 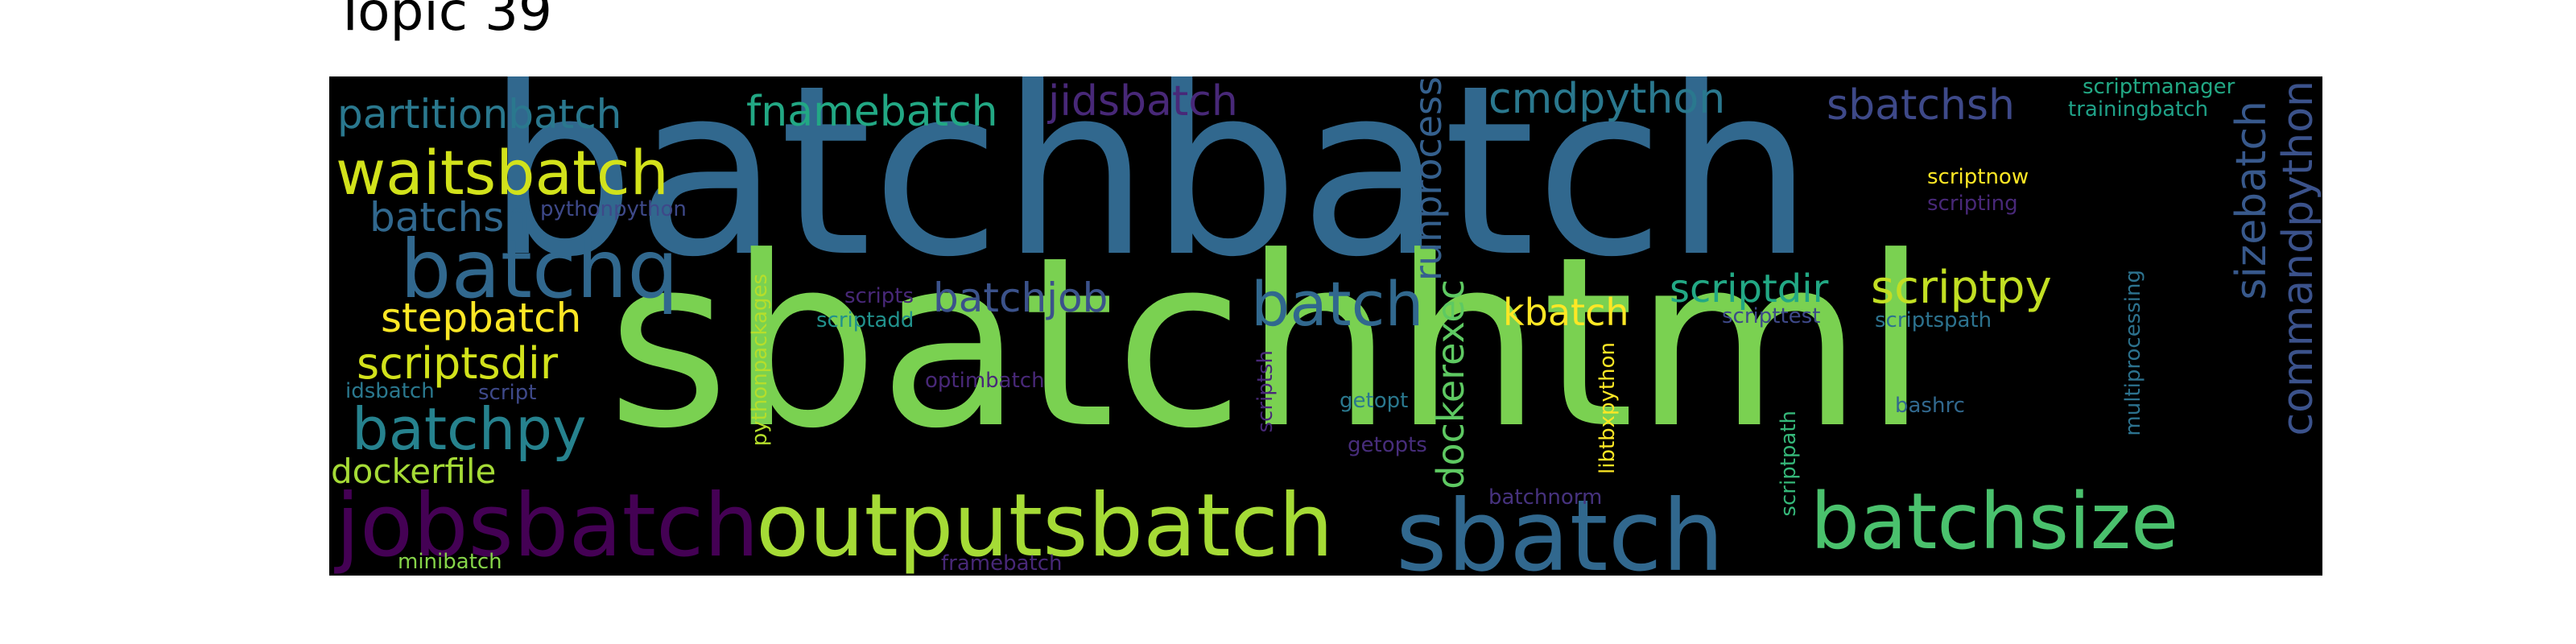 What do you see at coordinates (1143, 101) in the screenshot?
I see `word-jidsbatch: jidsbatch` at bounding box center [1143, 101].